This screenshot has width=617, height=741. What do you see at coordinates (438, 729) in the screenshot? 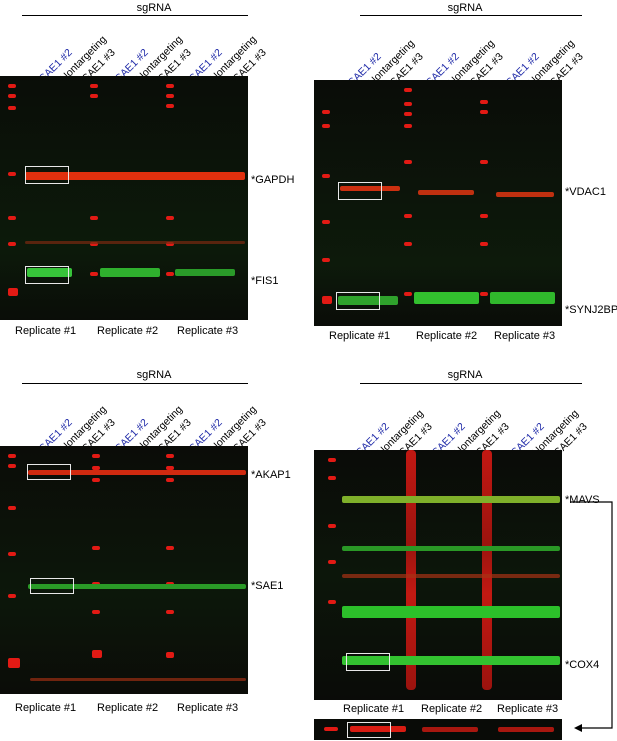
I see `western-blot-strip` at bounding box center [438, 729].